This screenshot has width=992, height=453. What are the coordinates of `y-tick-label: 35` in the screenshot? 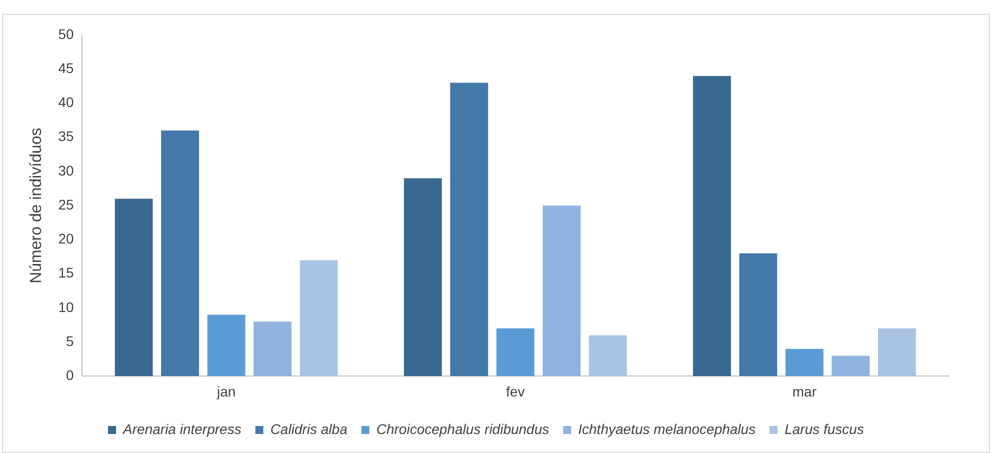 It's located at (66, 136).